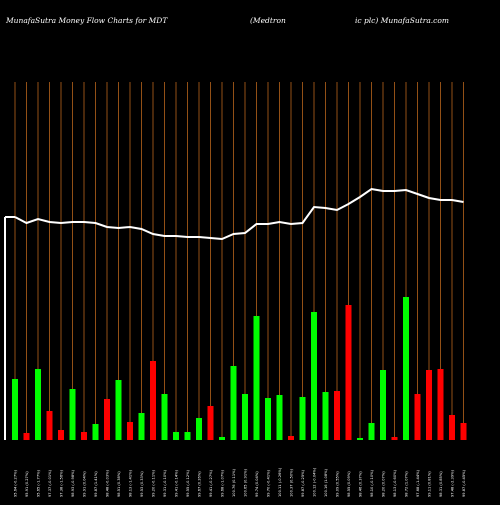 This screenshot has height=505, width=500. Describe the element at coordinates (50, 483) in the screenshot. I see `x-tick-label: 97.37 (-0.01%)` at that location.